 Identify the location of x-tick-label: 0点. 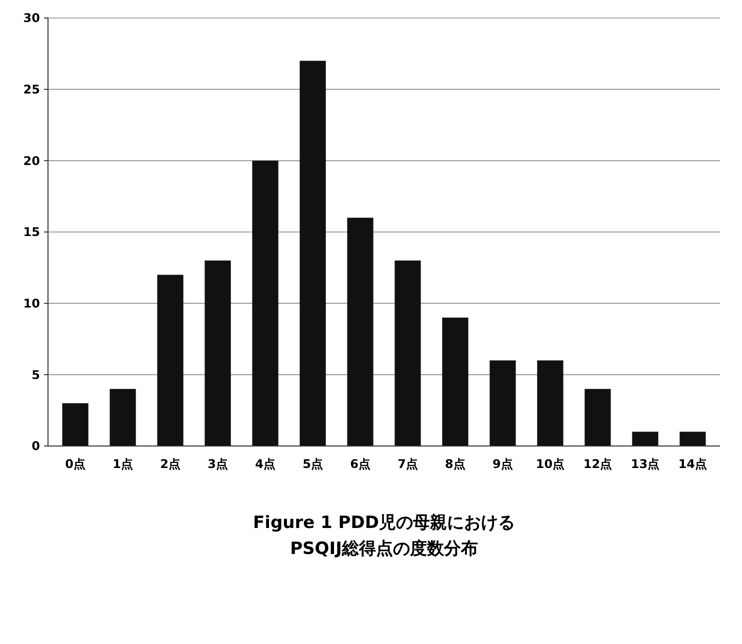
(75, 464).